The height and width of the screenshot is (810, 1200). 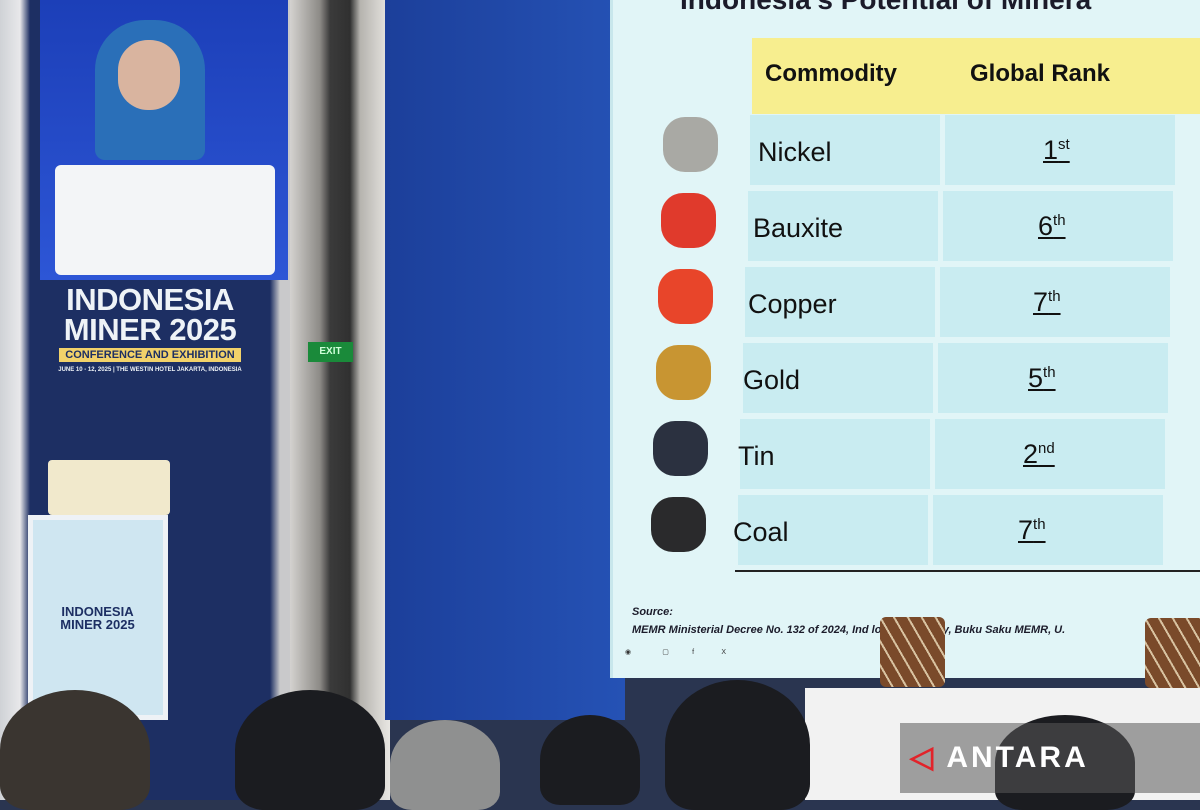 What do you see at coordinates (150, 355) in the screenshot?
I see `banner-subtitle: CONFERENCE AND EXHIBITION` at bounding box center [150, 355].